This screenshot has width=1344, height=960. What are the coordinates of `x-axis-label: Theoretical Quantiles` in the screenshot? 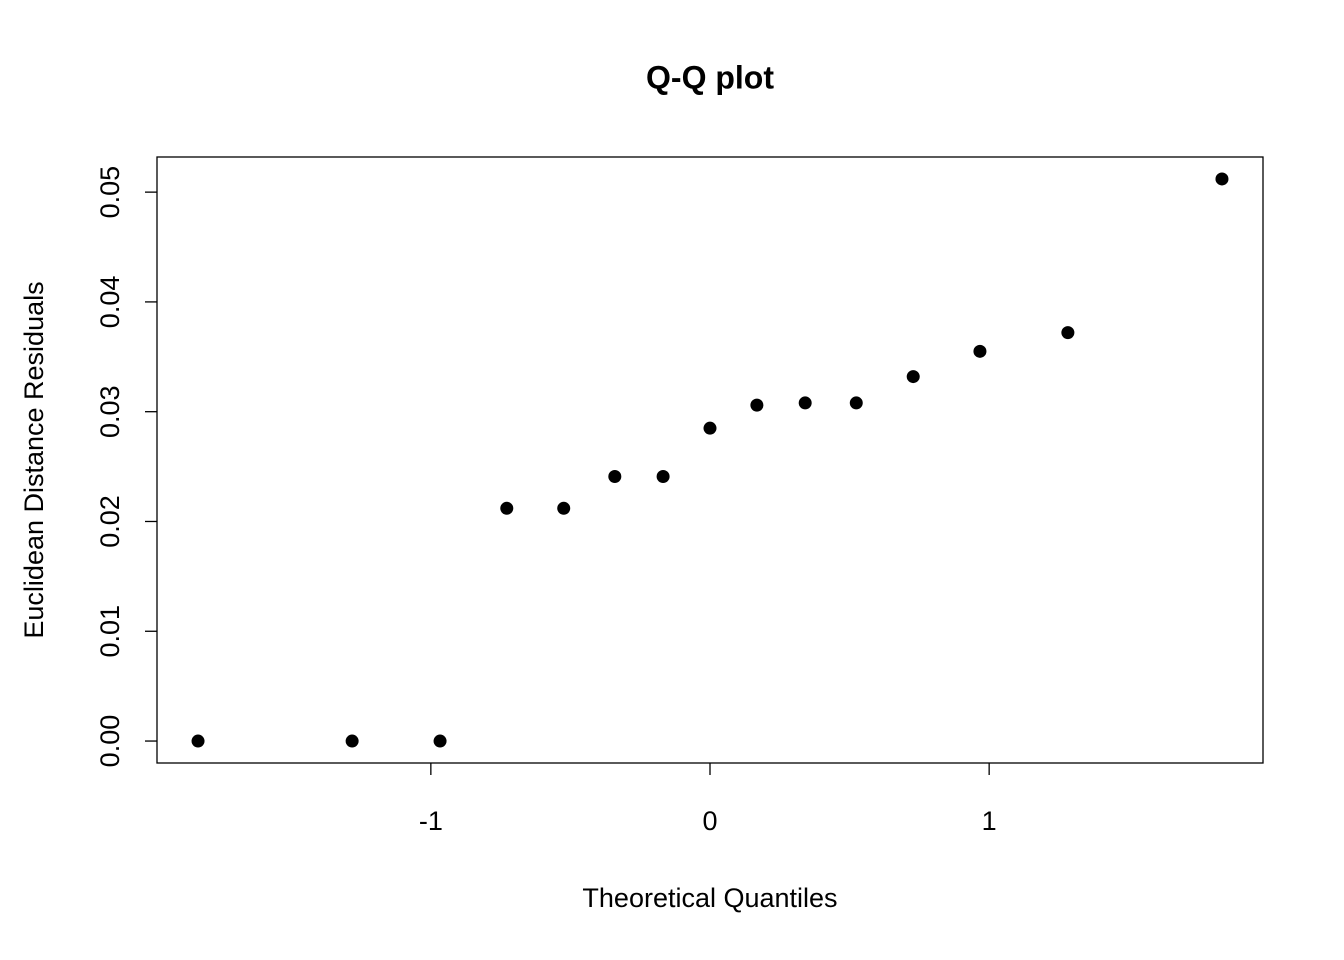 It's located at (709, 898).